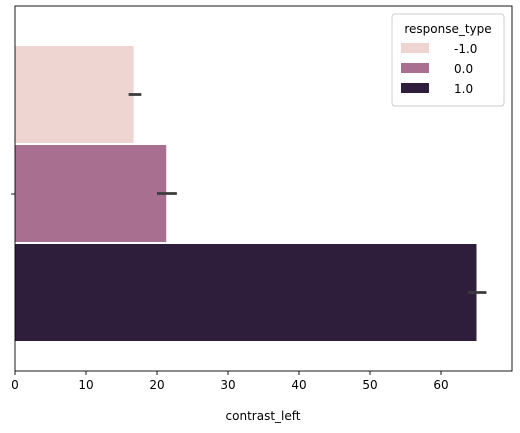 This screenshot has height=433, width=520. I want to click on legend-swatch-0.0, so click(415, 68).